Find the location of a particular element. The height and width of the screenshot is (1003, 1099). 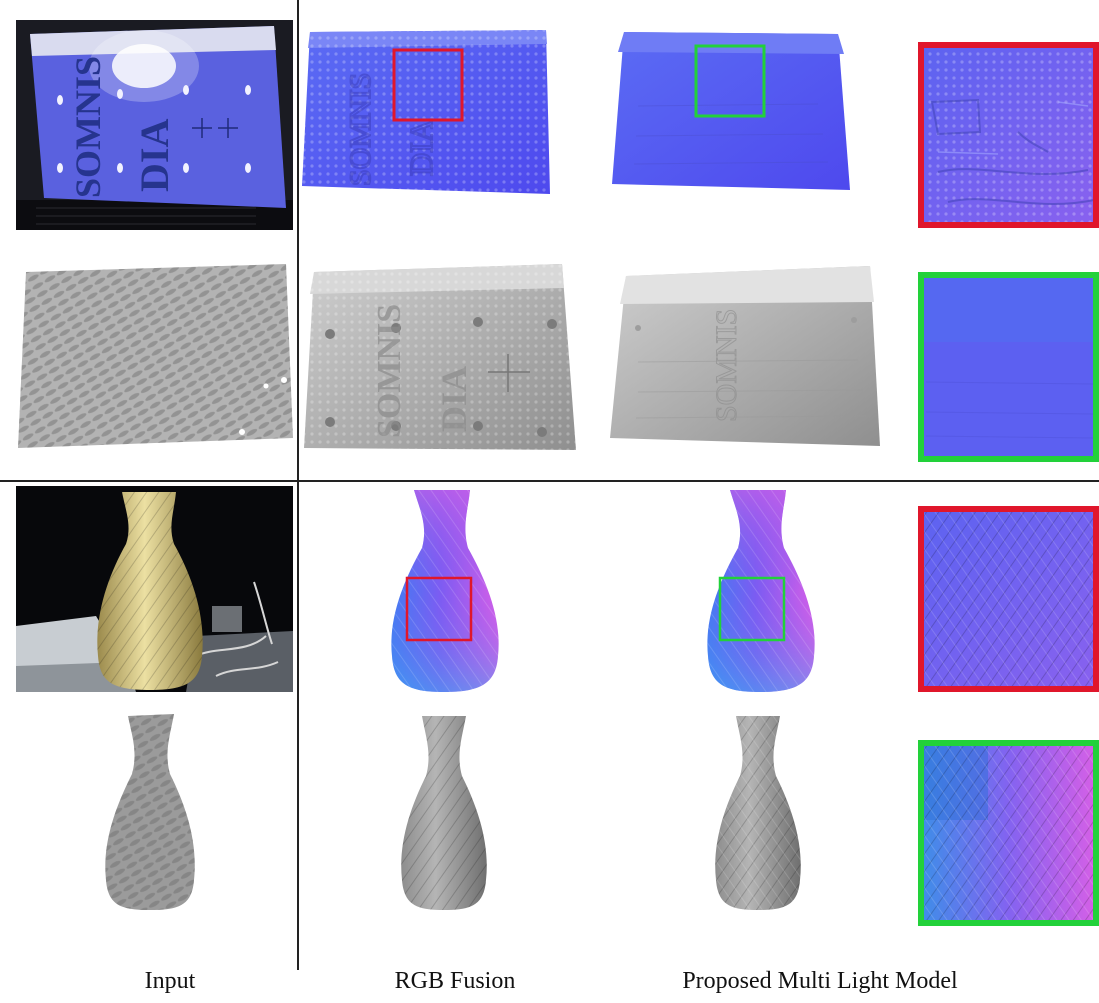

rgb-fusion-normal-book: SOMNIS DIA is located at coordinates (425, 111).